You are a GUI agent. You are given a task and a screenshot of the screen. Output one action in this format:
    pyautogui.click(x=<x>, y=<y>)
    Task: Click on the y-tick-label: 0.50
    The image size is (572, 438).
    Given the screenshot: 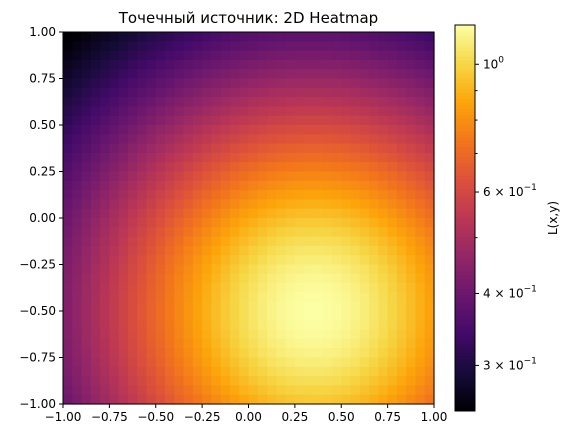 What is the action you would take?
    pyautogui.click(x=42, y=125)
    